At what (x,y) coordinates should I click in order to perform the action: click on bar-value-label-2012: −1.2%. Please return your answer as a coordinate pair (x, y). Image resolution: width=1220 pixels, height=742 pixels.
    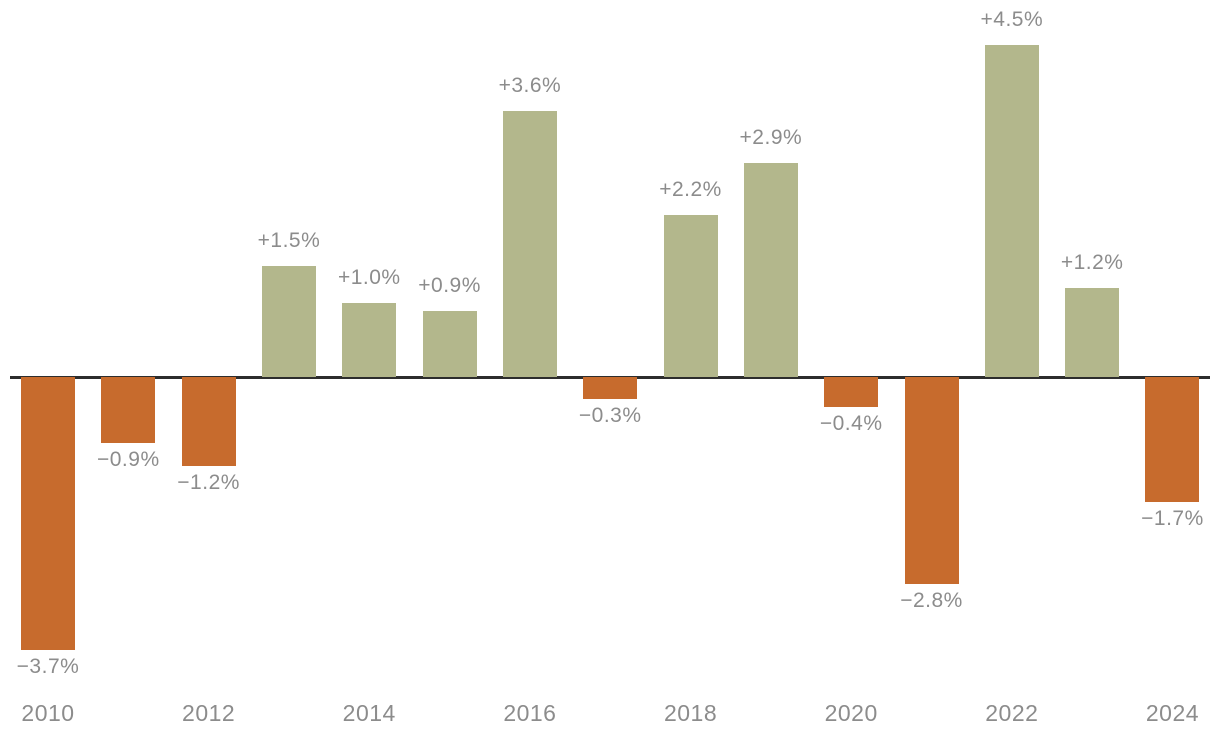
    Looking at the image, I should click on (208, 482).